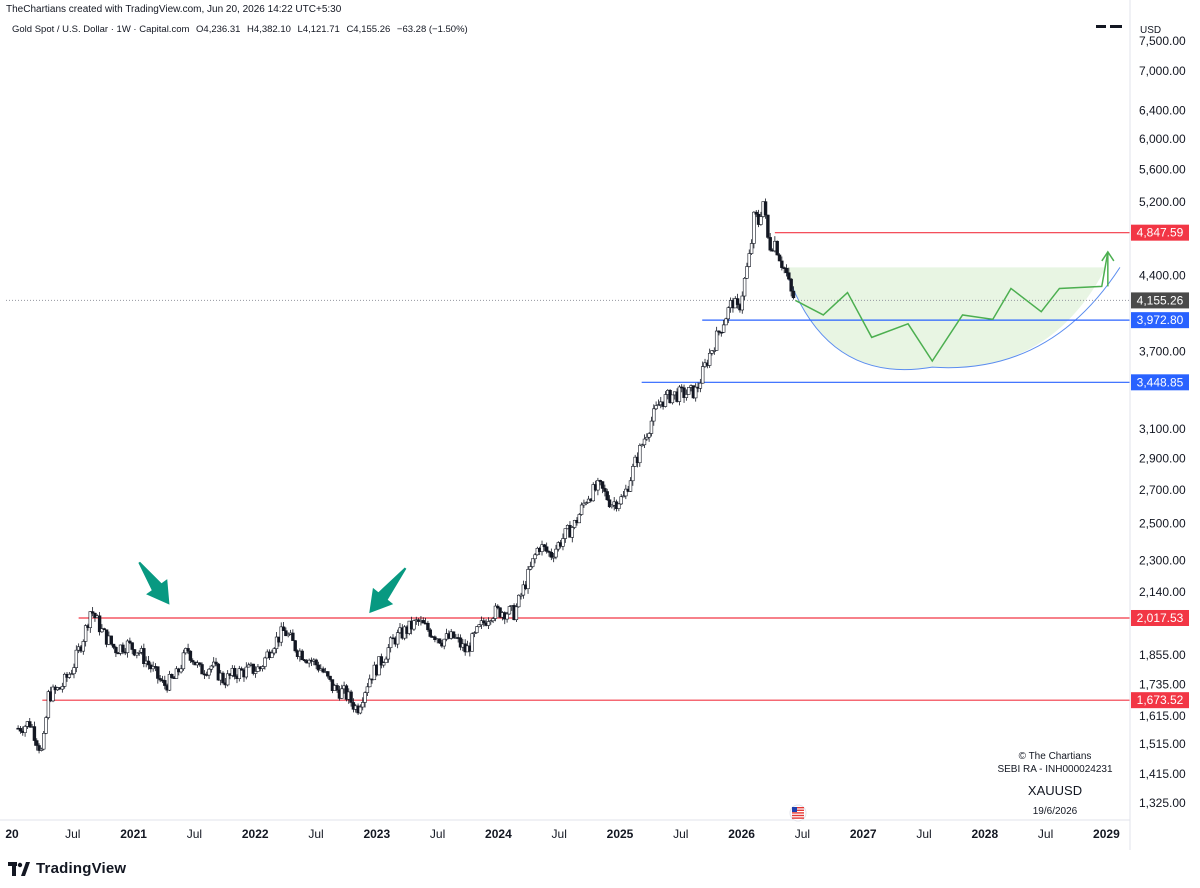  Describe the element at coordinates (1101, 26) in the screenshot. I see `menu-icon` at that location.